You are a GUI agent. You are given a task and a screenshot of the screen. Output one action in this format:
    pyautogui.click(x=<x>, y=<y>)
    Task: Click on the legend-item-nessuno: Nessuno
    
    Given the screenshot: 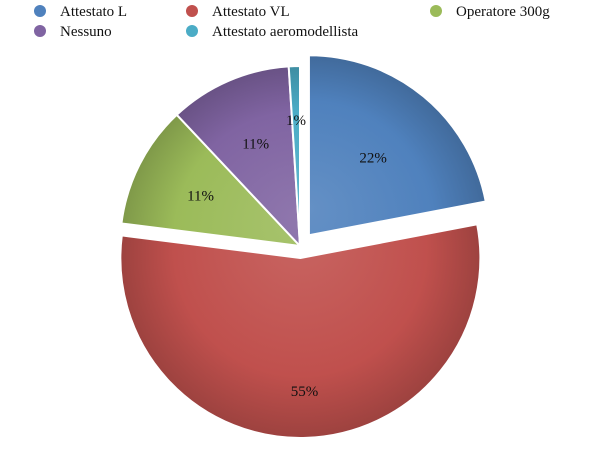 What is the action you would take?
    pyautogui.click(x=73, y=32)
    